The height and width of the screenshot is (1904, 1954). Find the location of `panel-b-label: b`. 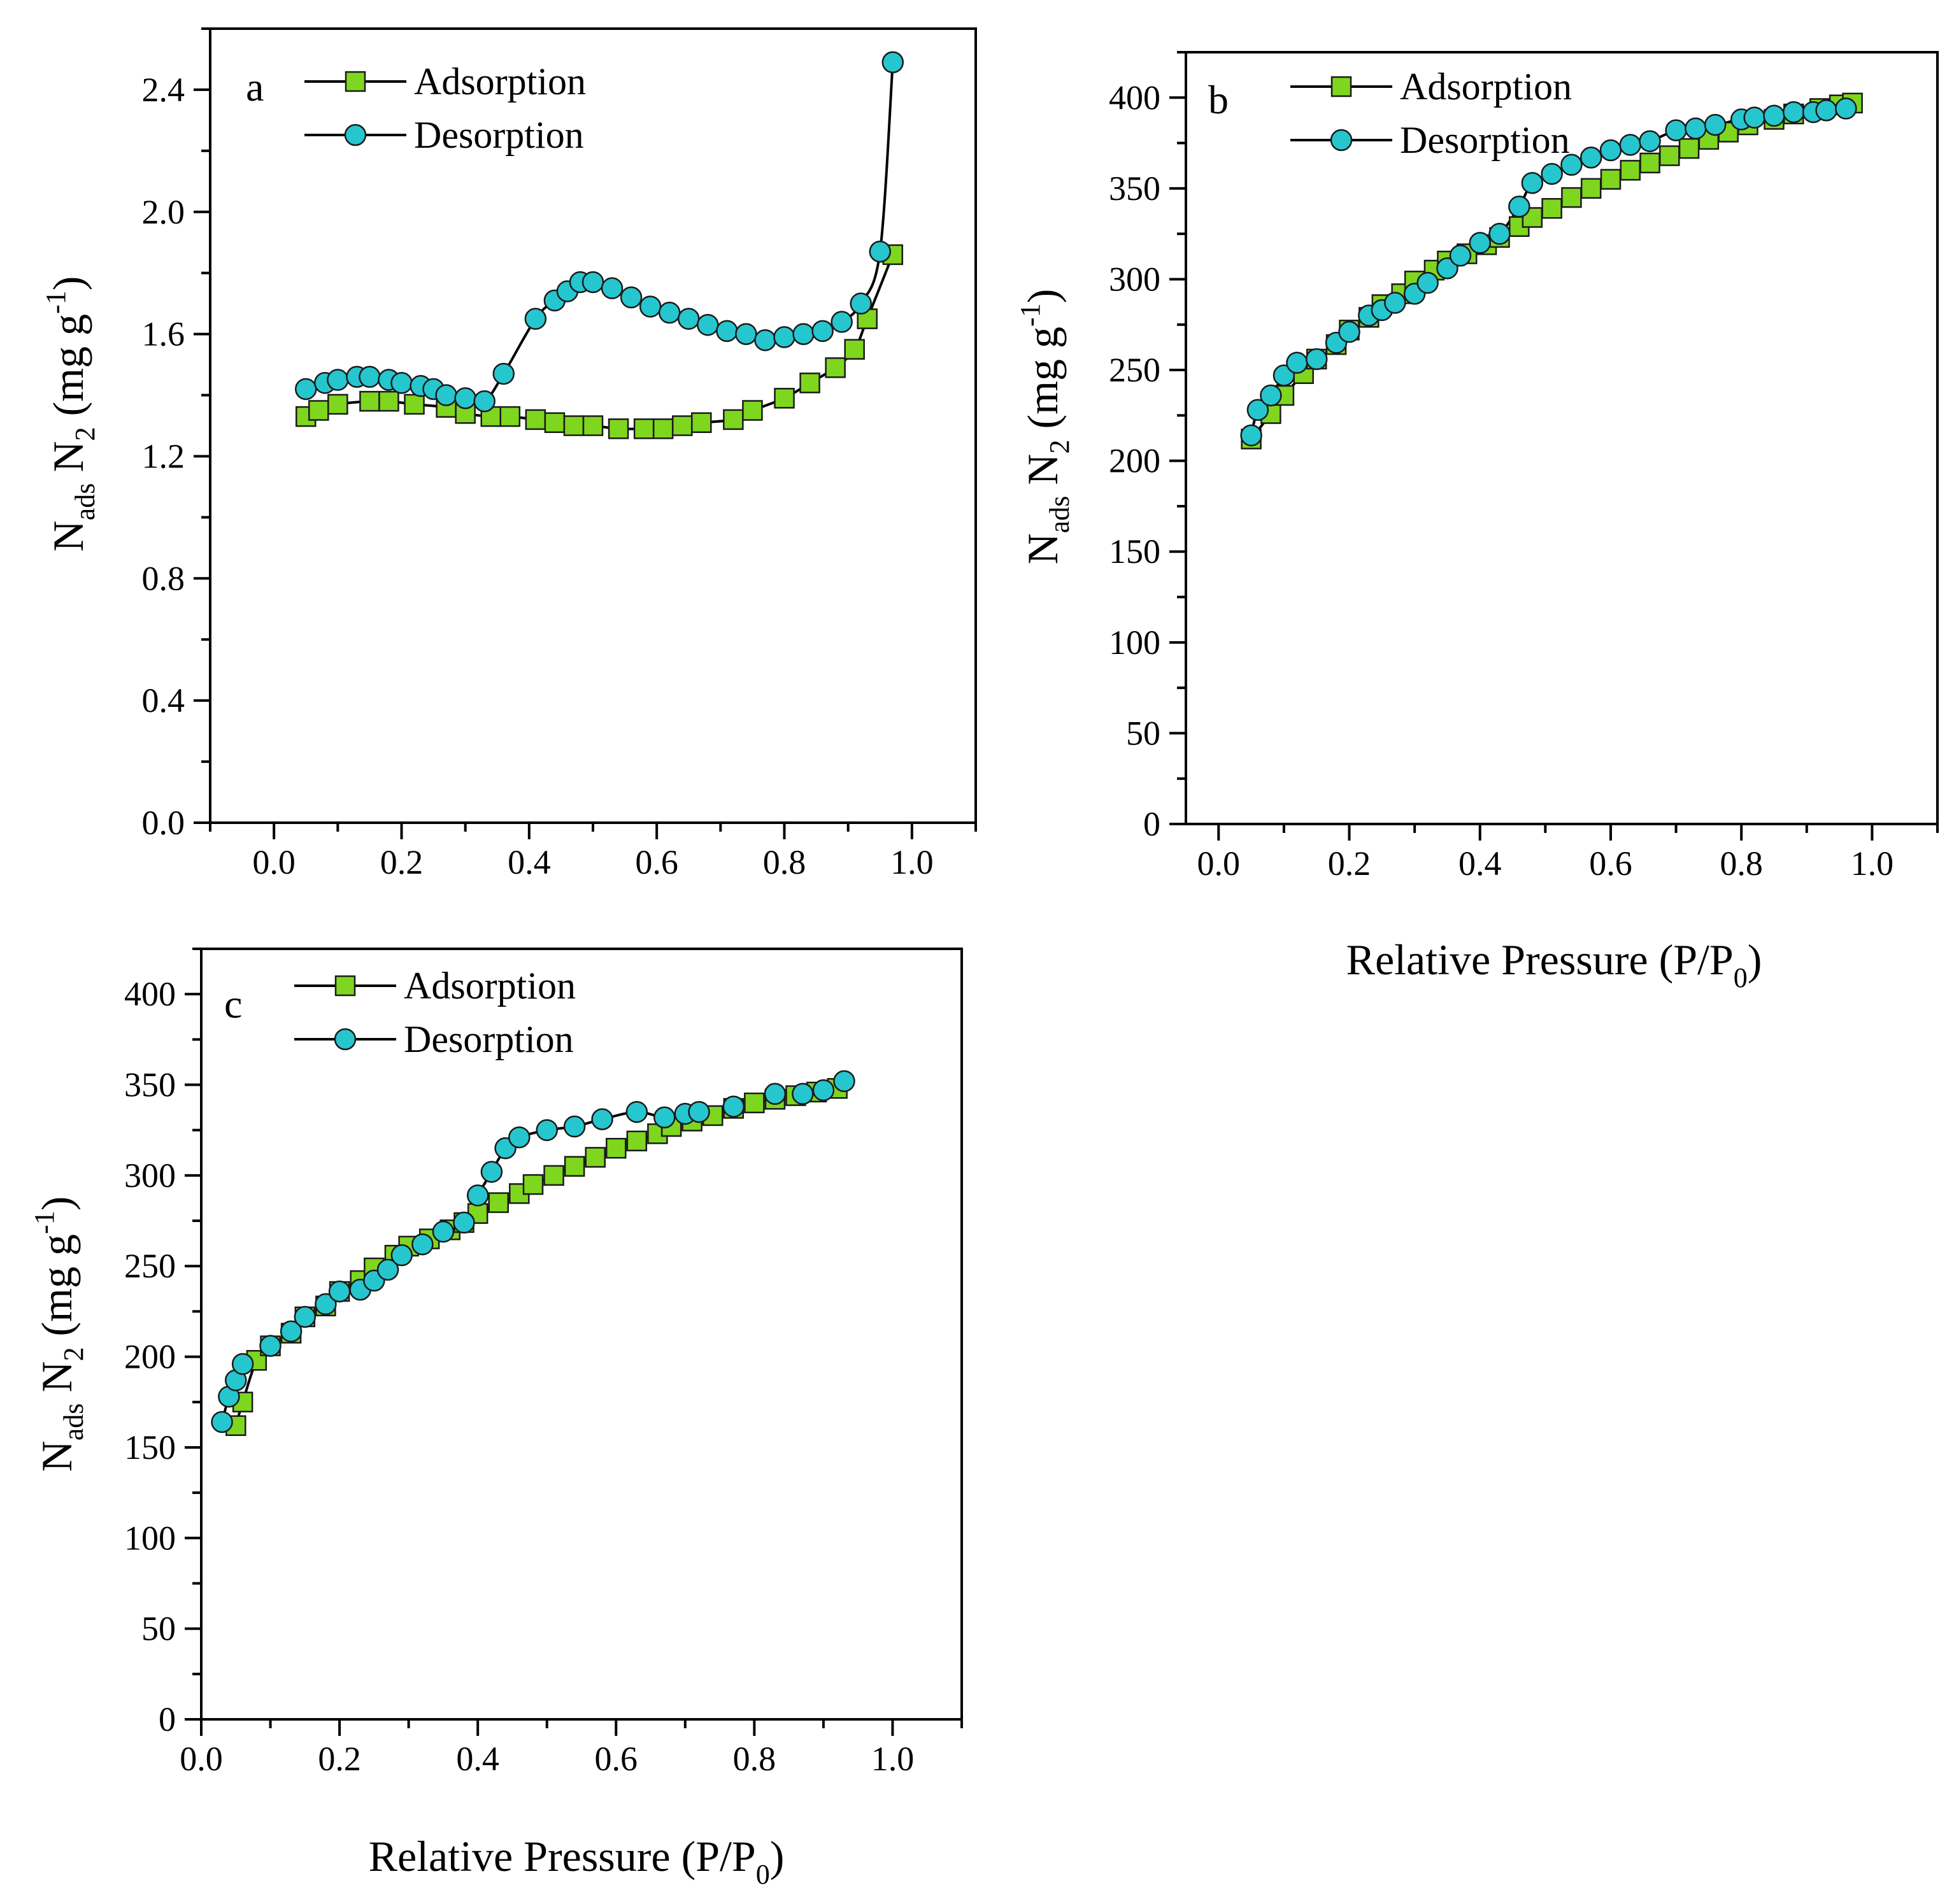

panel-b-label: b is located at coordinates (1218, 99).